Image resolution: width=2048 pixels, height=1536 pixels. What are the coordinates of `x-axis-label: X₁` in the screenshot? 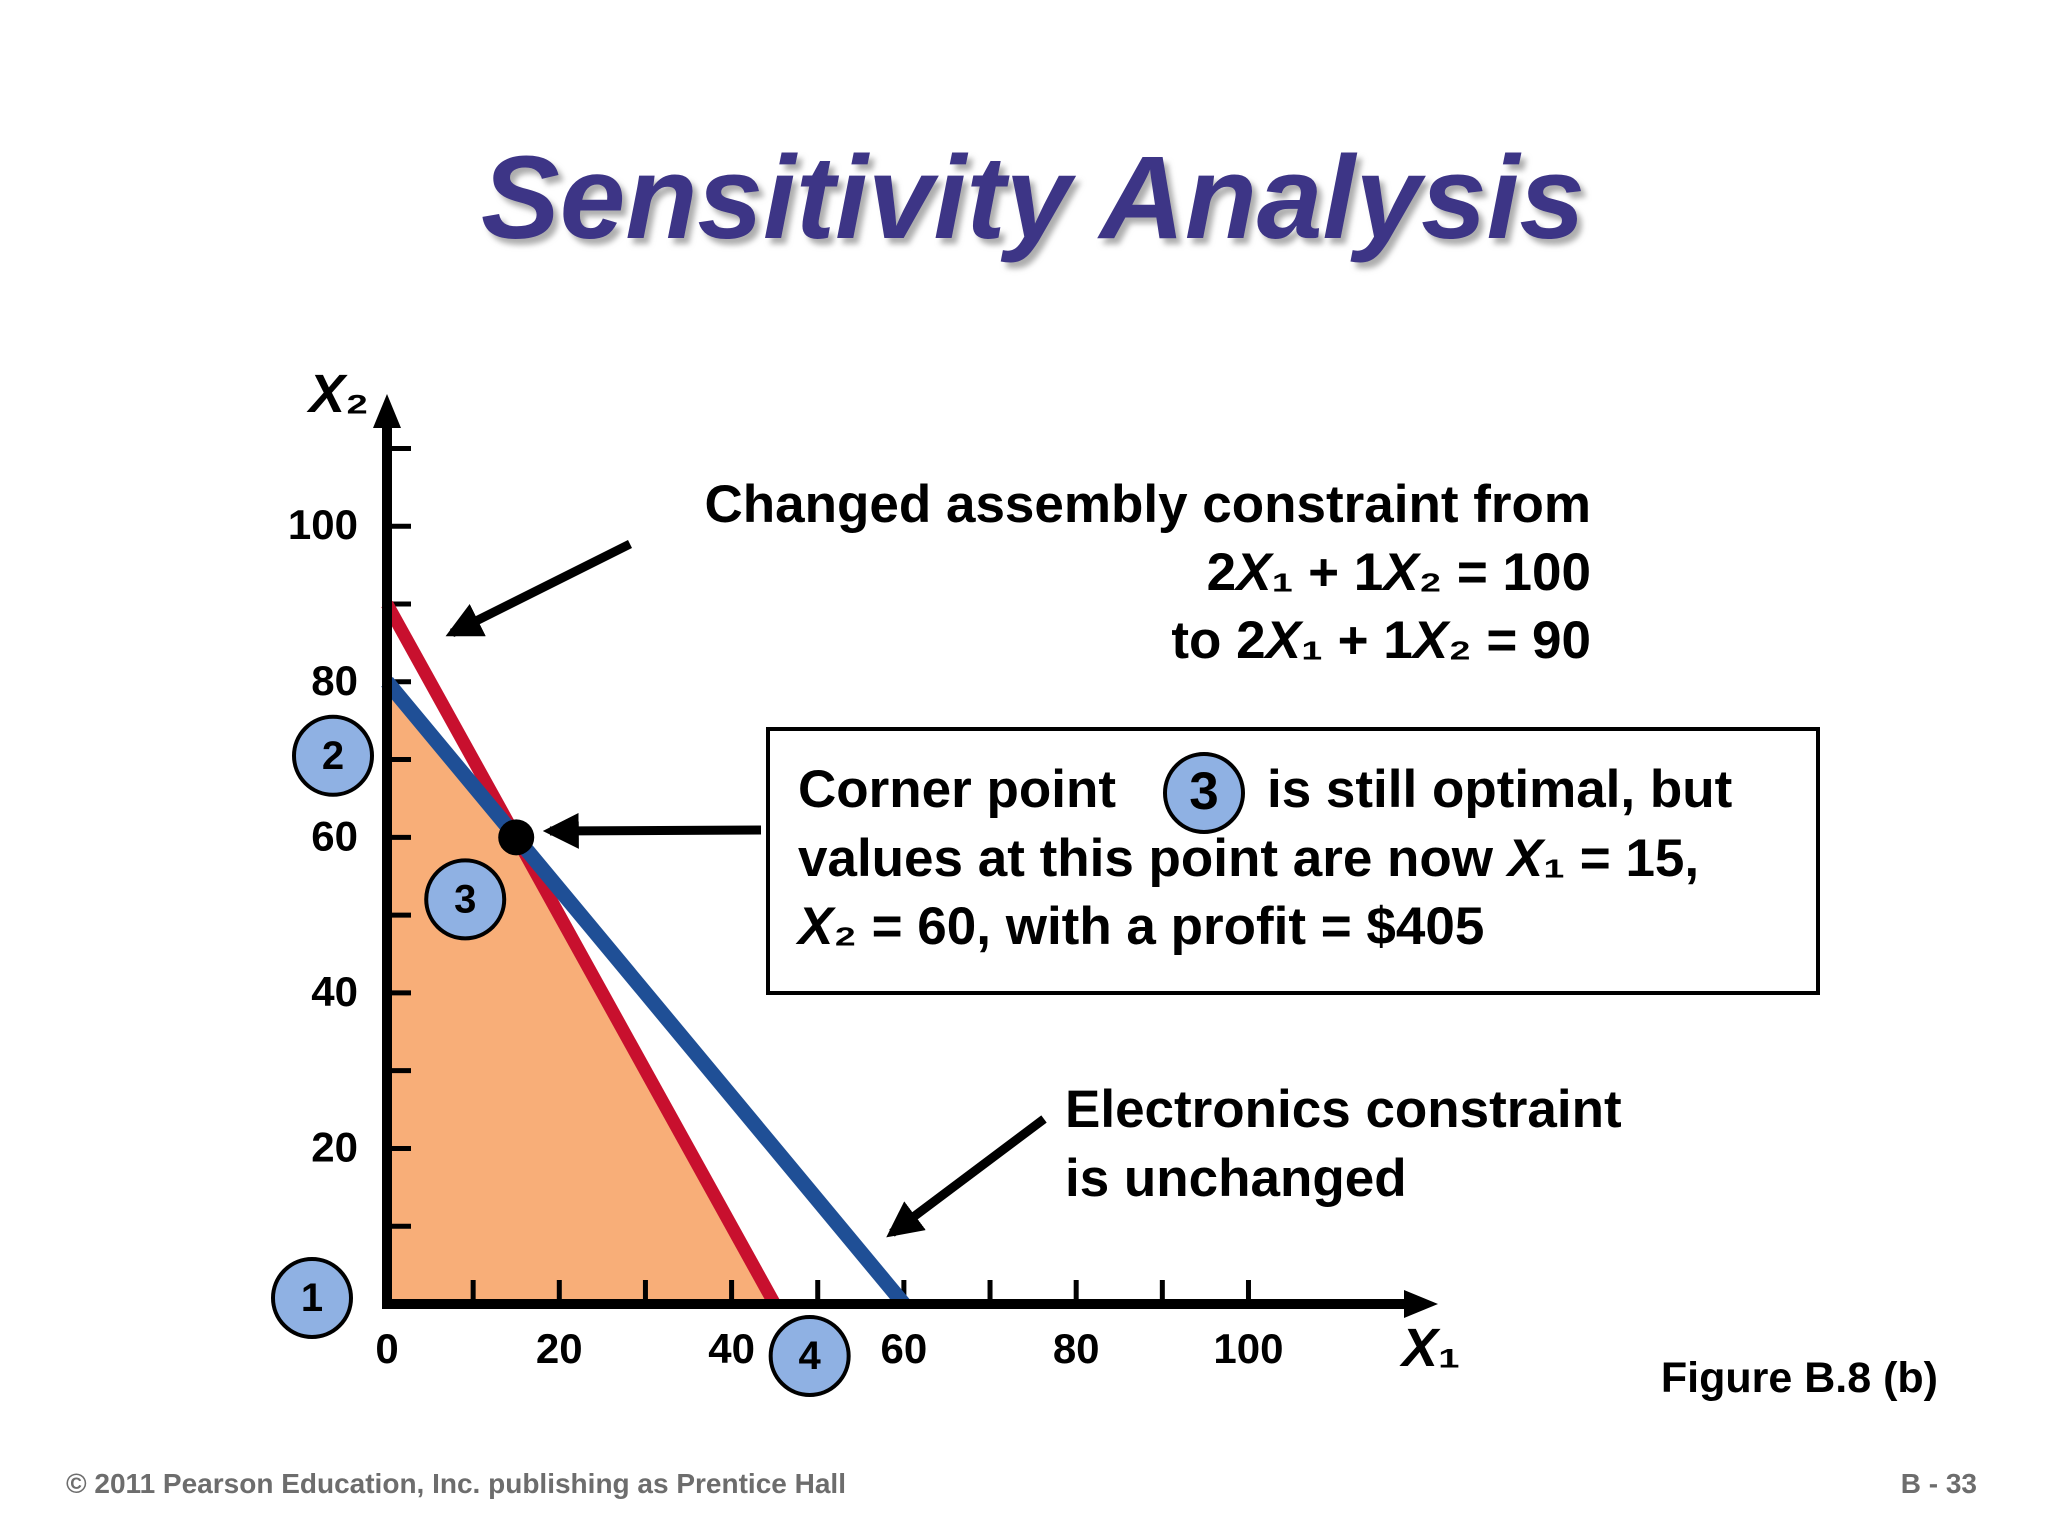 It's located at (1429, 1348).